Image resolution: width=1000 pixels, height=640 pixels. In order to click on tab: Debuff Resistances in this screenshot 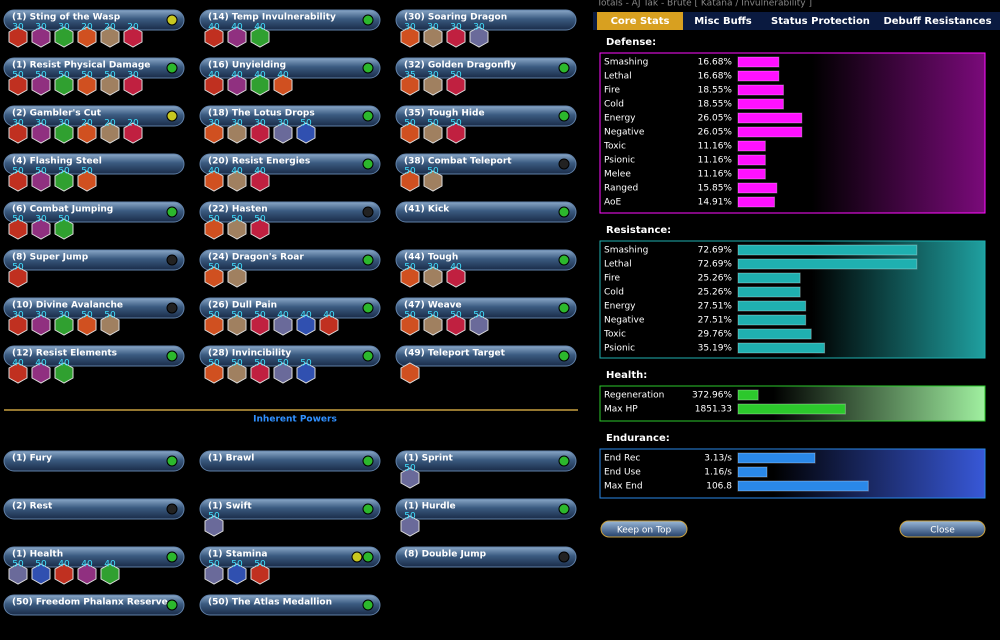, I will do `click(937, 21)`.